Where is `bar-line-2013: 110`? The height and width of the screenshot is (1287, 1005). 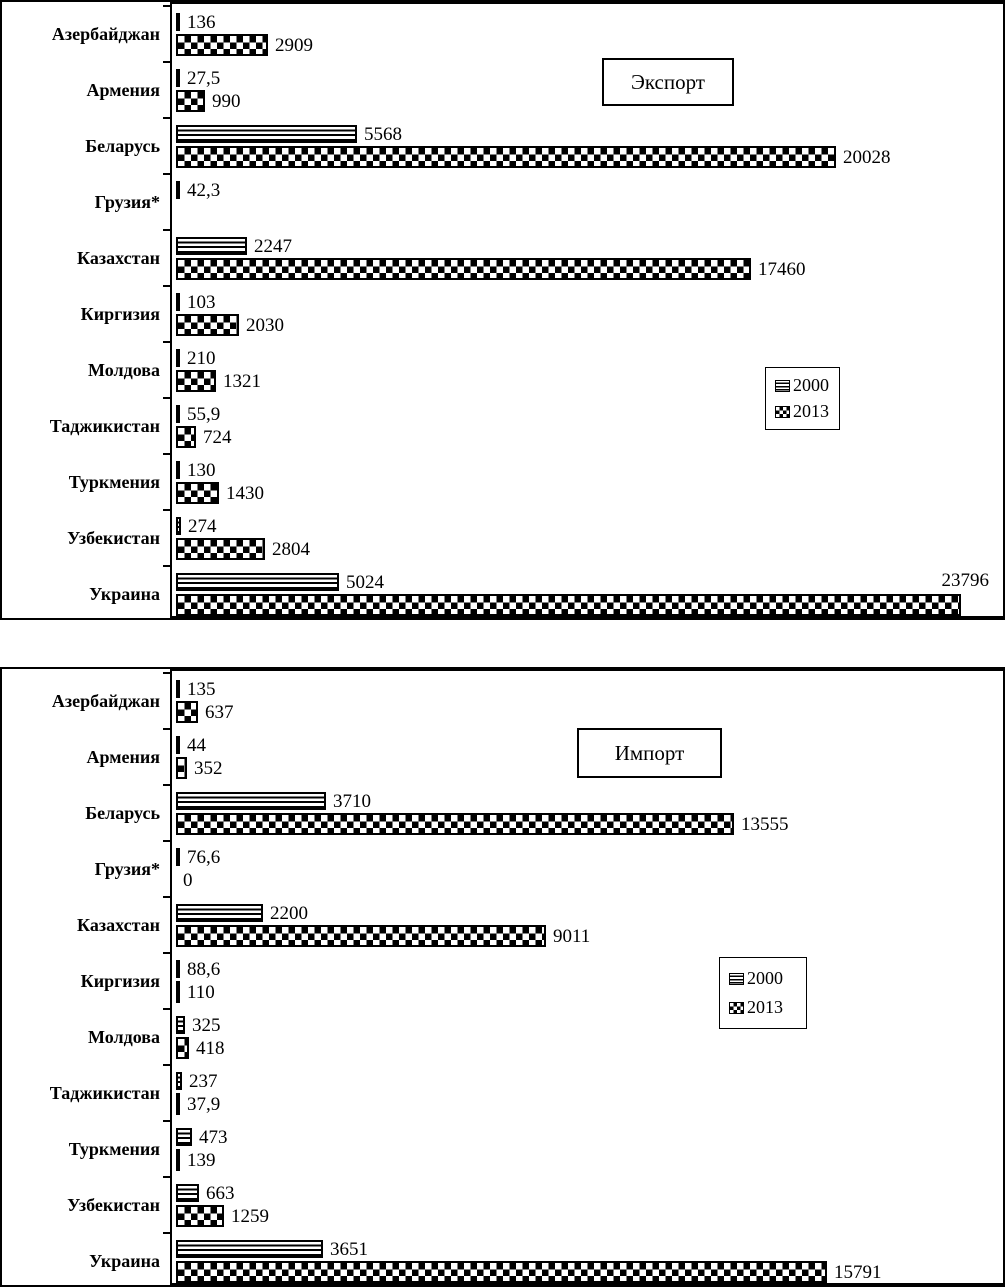
bar-line-2013: 110 is located at coordinates (589, 992).